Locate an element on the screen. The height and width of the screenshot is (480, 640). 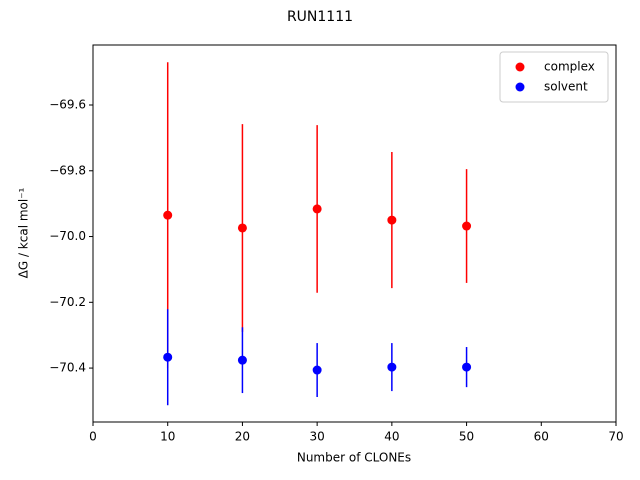
x-tick-label: 50 is located at coordinates (466, 437).